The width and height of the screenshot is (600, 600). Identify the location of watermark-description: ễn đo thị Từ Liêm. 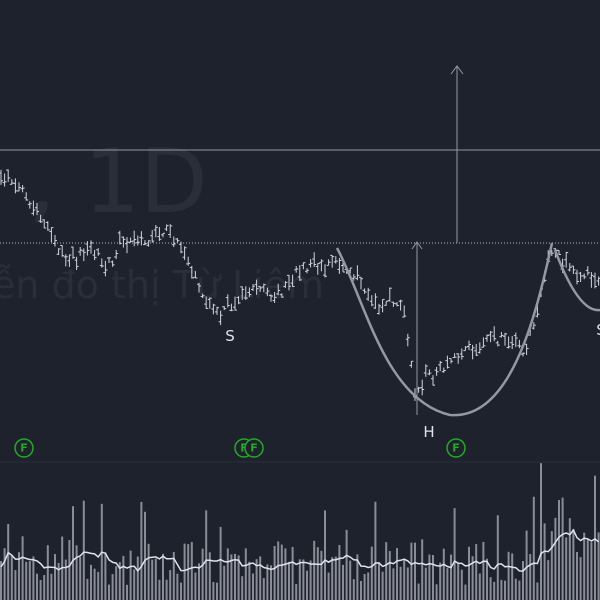
(162, 285).